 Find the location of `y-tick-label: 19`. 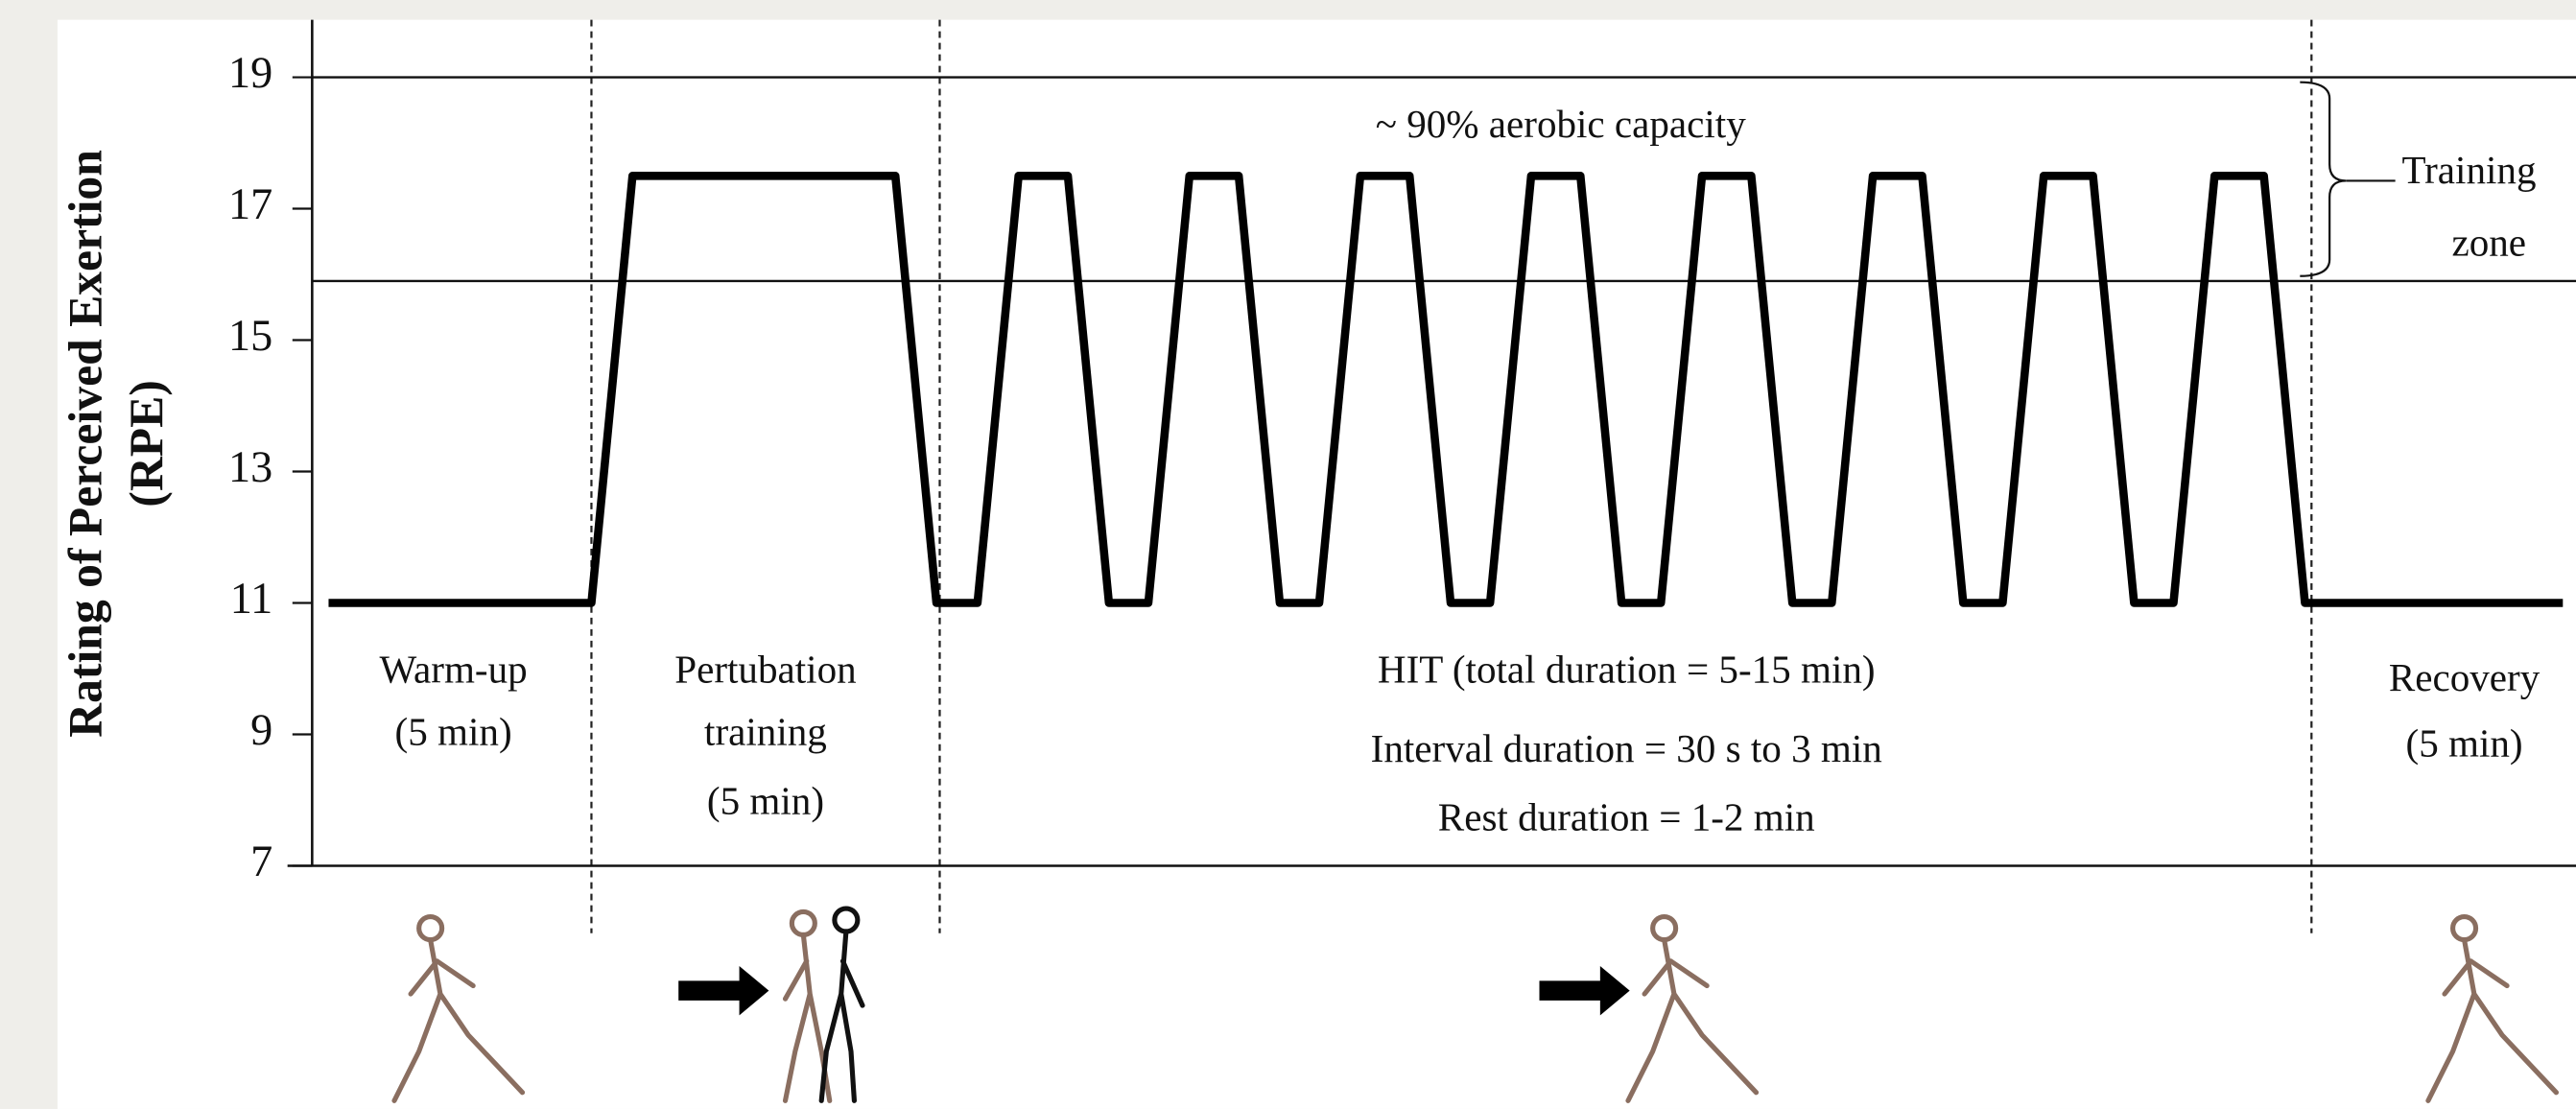

y-tick-label: 19 is located at coordinates (250, 72).